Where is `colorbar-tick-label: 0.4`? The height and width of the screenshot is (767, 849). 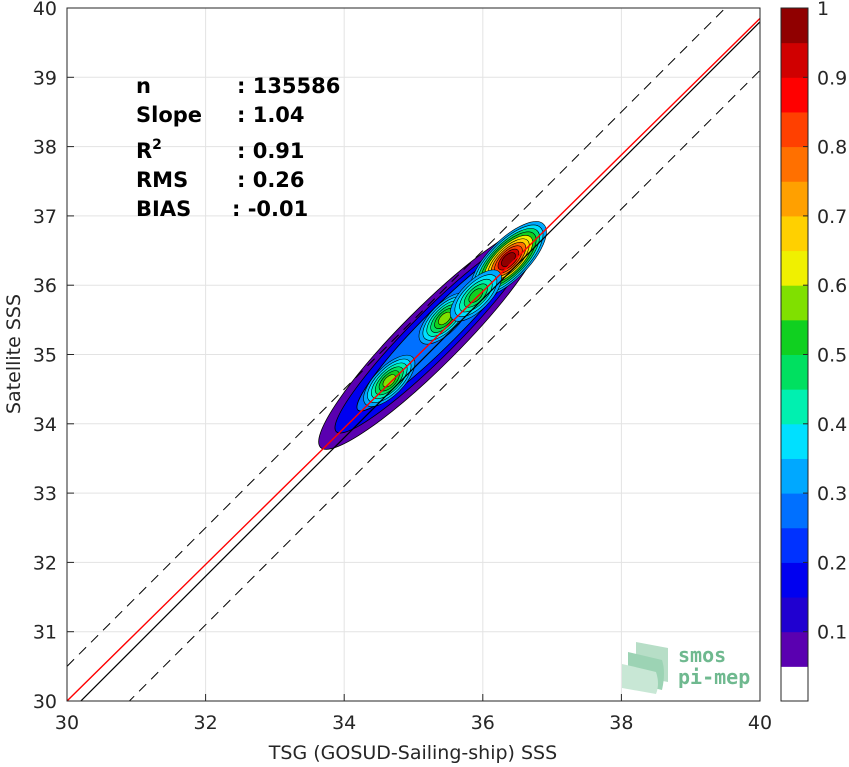 colorbar-tick-label: 0.4 is located at coordinates (832, 425).